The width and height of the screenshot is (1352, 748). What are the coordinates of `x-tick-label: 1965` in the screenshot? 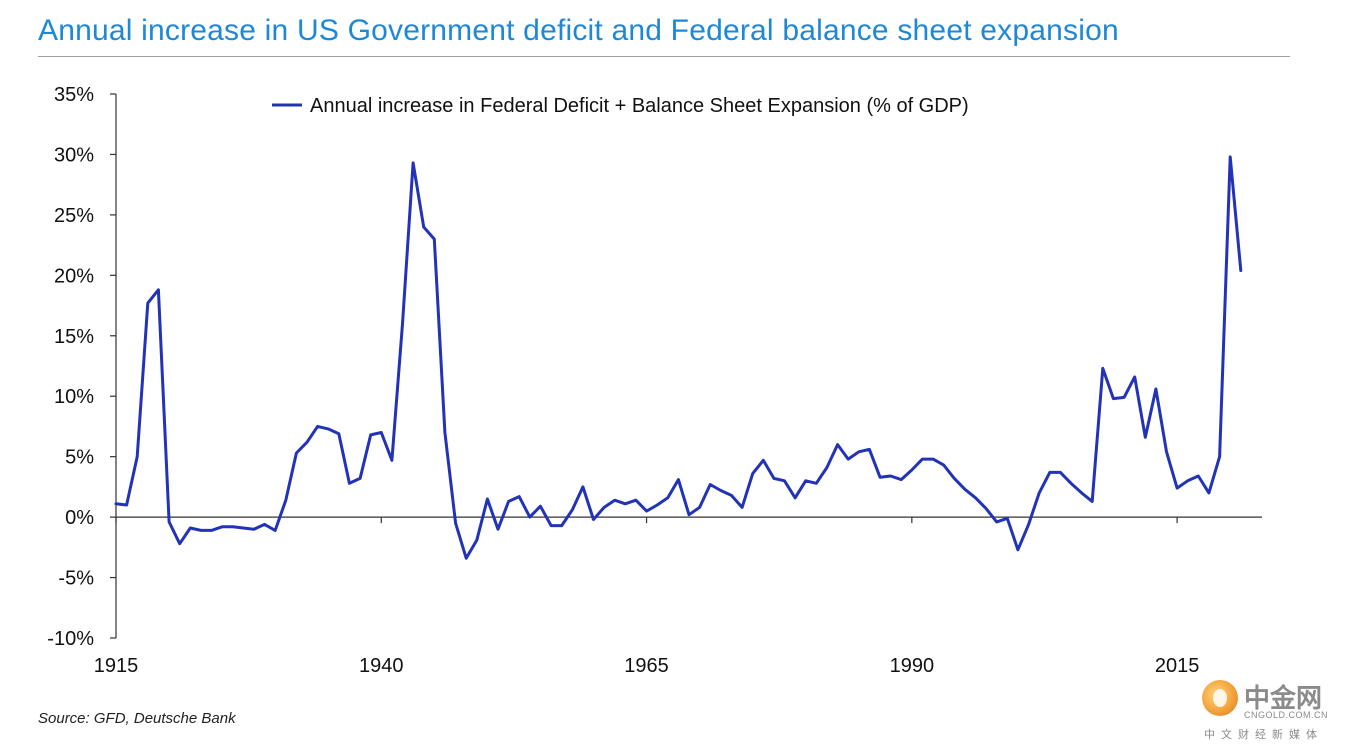 It's located at (646, 666).